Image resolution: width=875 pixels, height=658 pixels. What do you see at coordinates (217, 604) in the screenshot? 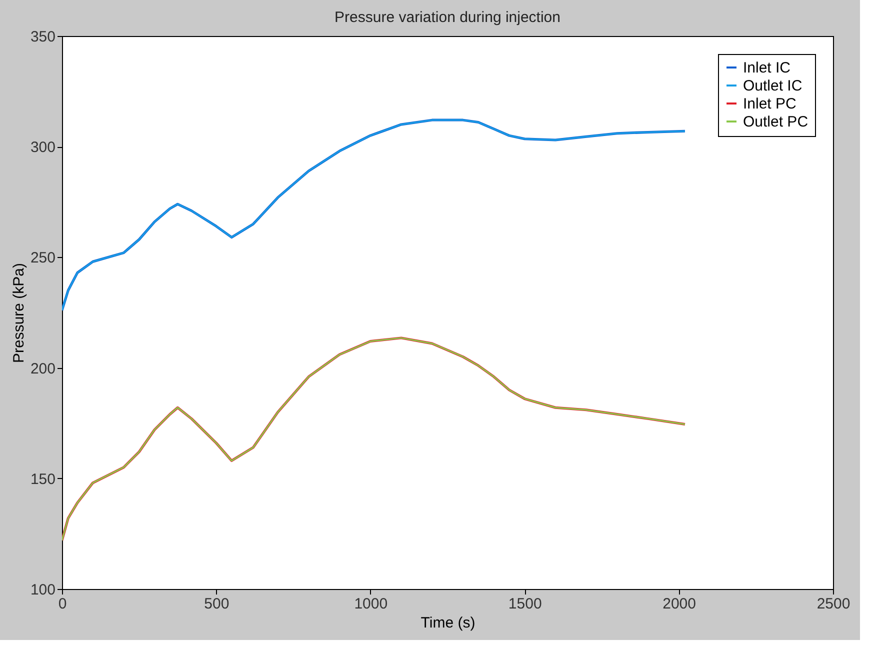
I see `x-tick-label: 500` at bounding box center [217, 604].